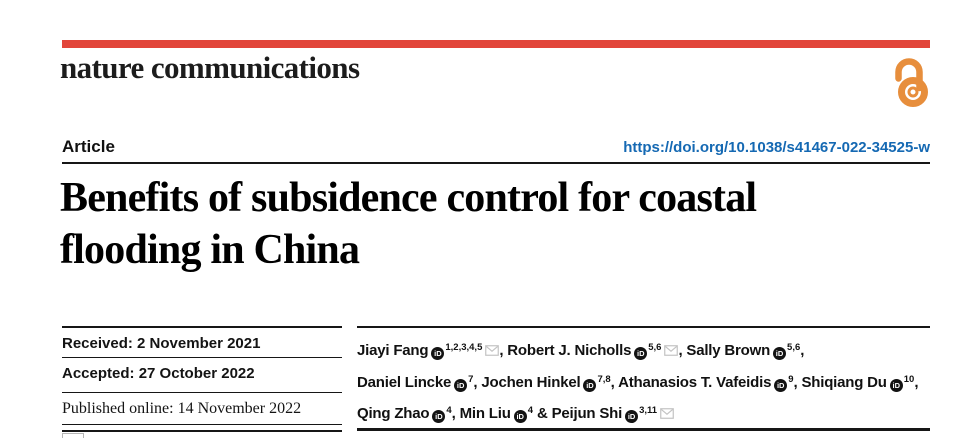 This screenshot has height=438, width=980. What do you see at coordinates (643, 429) in the screenshot?
I see `author-block-divider` at bounding box center [643, 429].